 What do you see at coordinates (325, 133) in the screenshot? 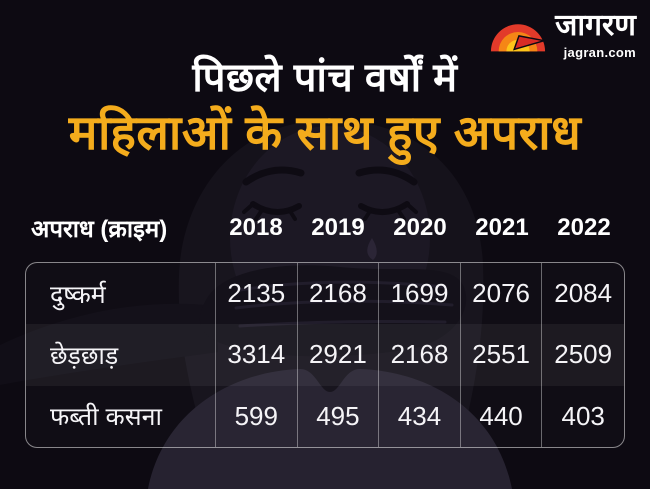
I see `headline-line2: महिलाओं के साथ हुए अपराध` at bounding box center [325, 133].